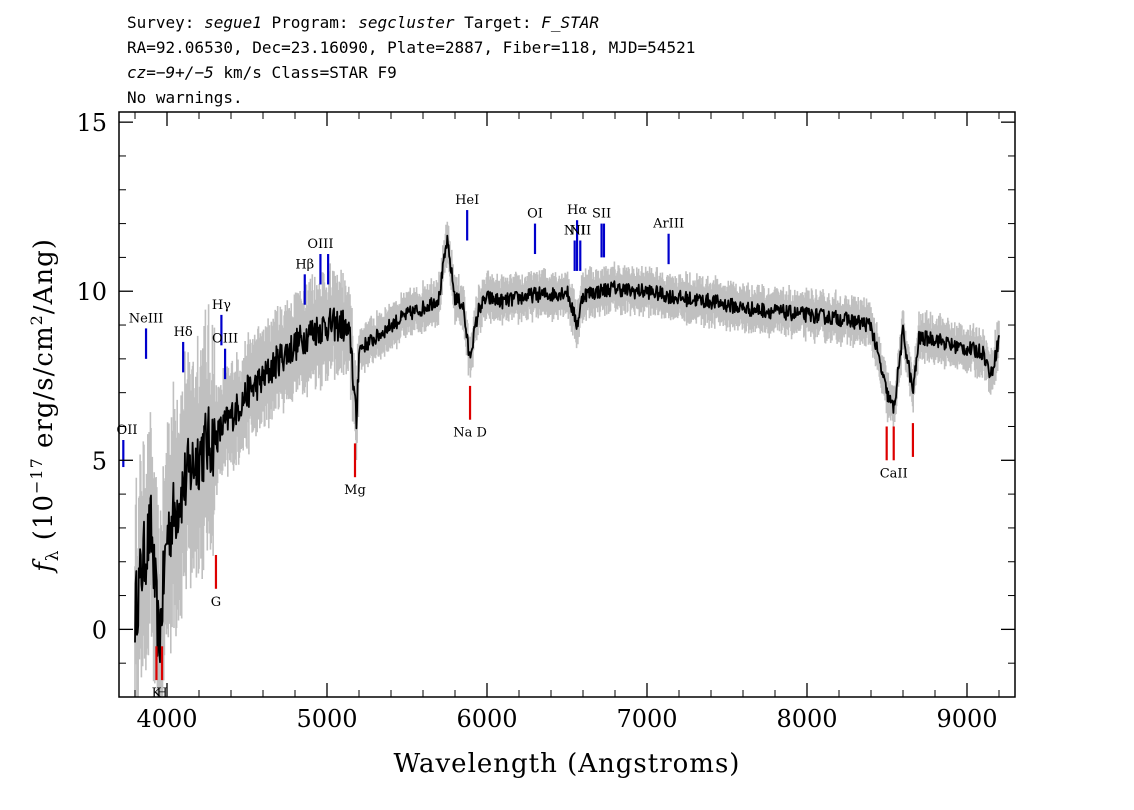 This screenshot has width=1134, height=810. What do you see at coordinates (894, 473) in the screenshot?
I see `absorption-line-label: CaII` at bounding box center [894, 473].